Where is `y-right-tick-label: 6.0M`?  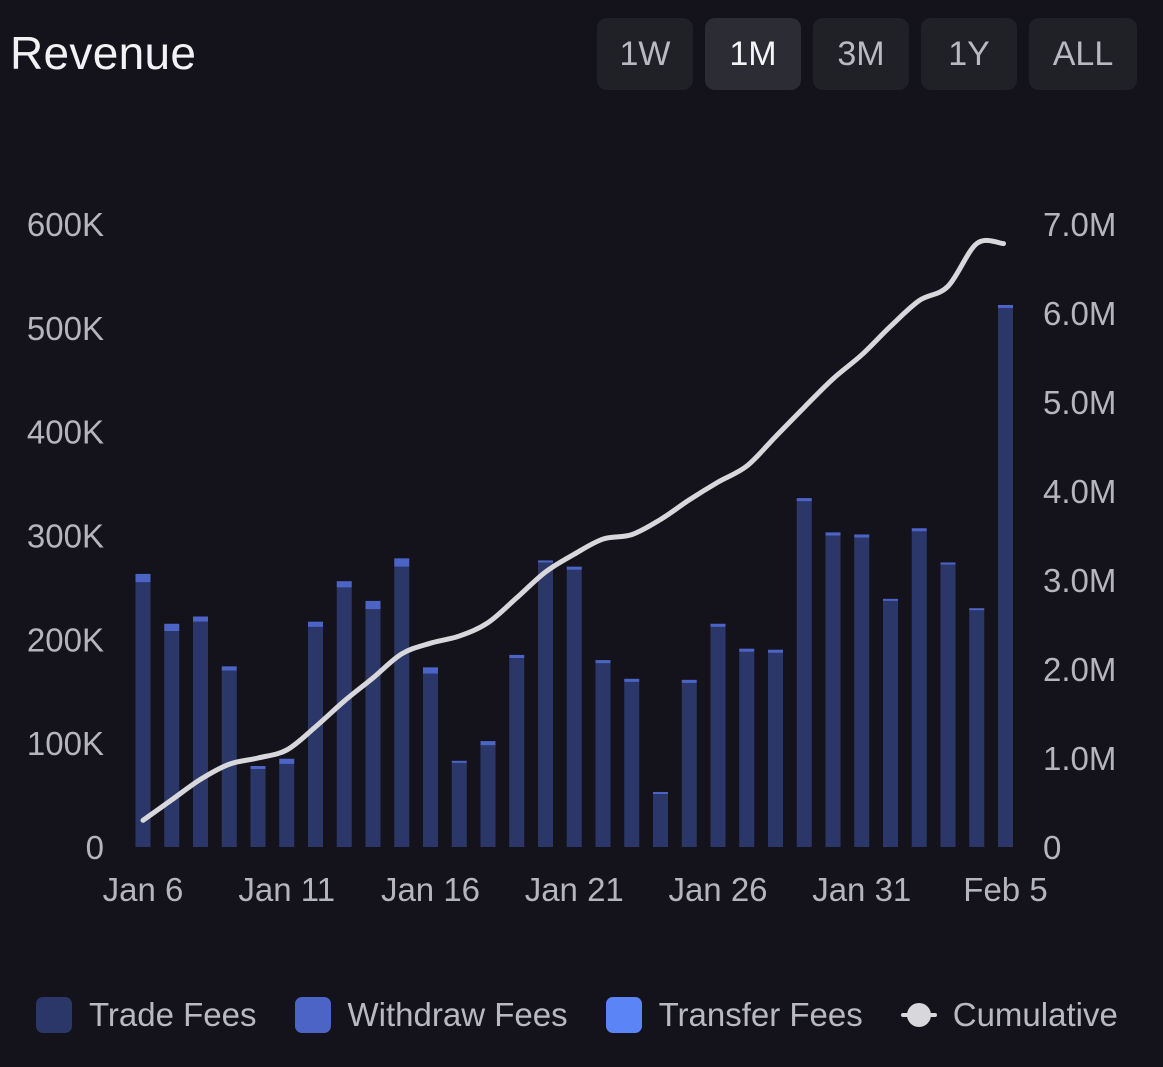
y-right-tick-label: 6.0M is located at coordinates (1079, 313).